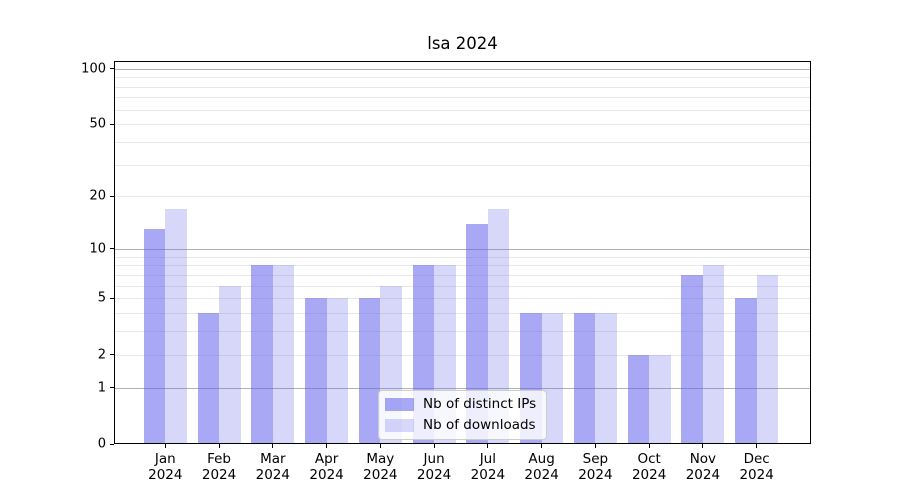  What do you see at coordinates (337, 370) in the screenshot?
I see `bar-downloads-apr-2024` at bounding box center [337, 370].